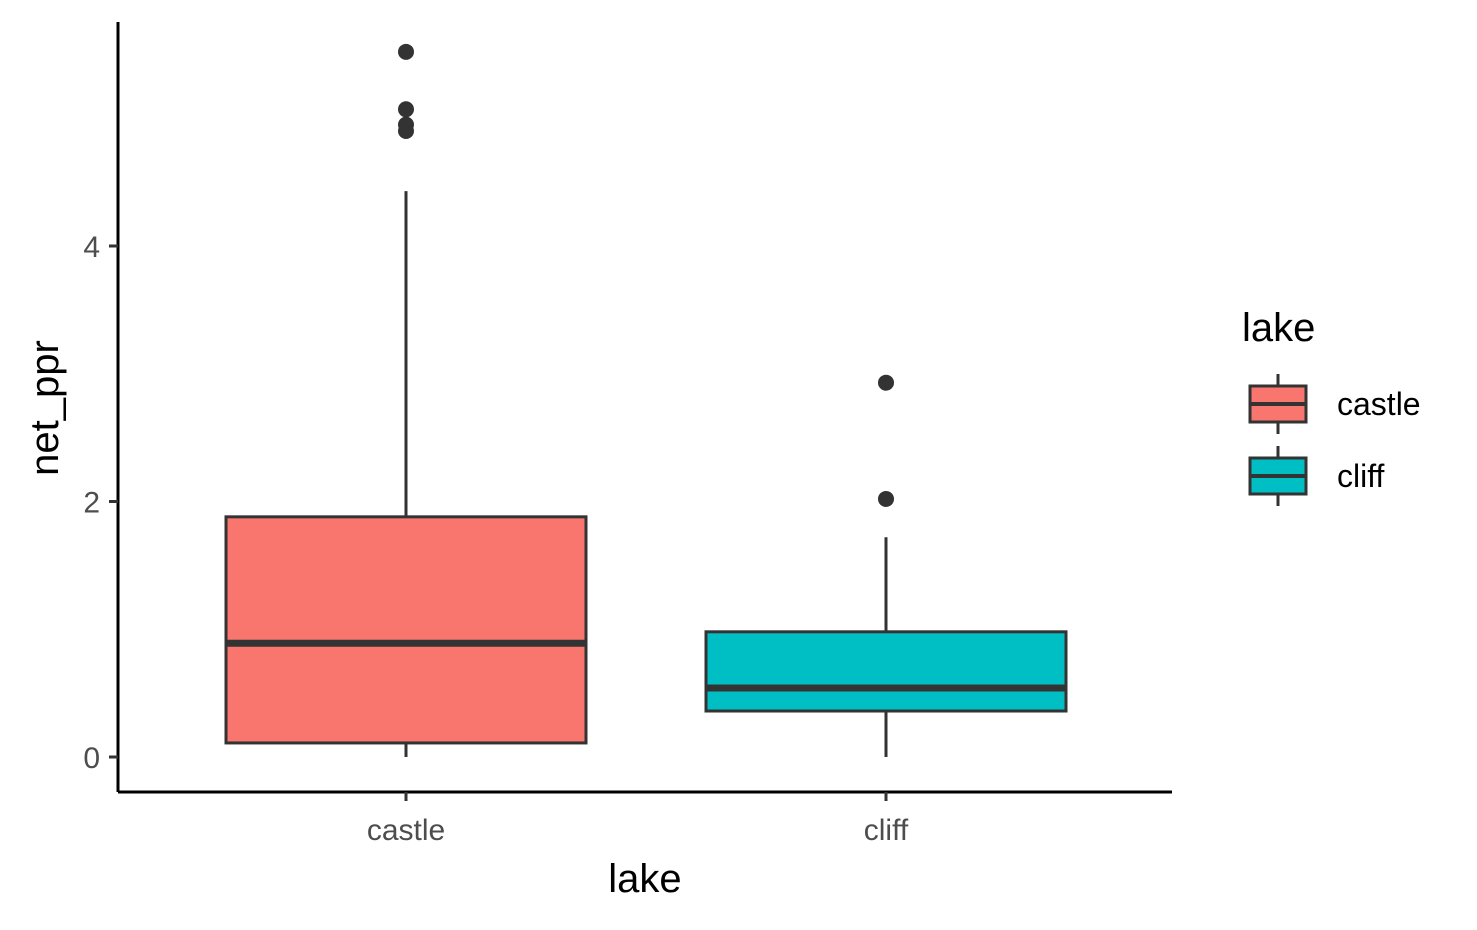  I want to click on legend-key-castle: castle, so click(1334, 404).